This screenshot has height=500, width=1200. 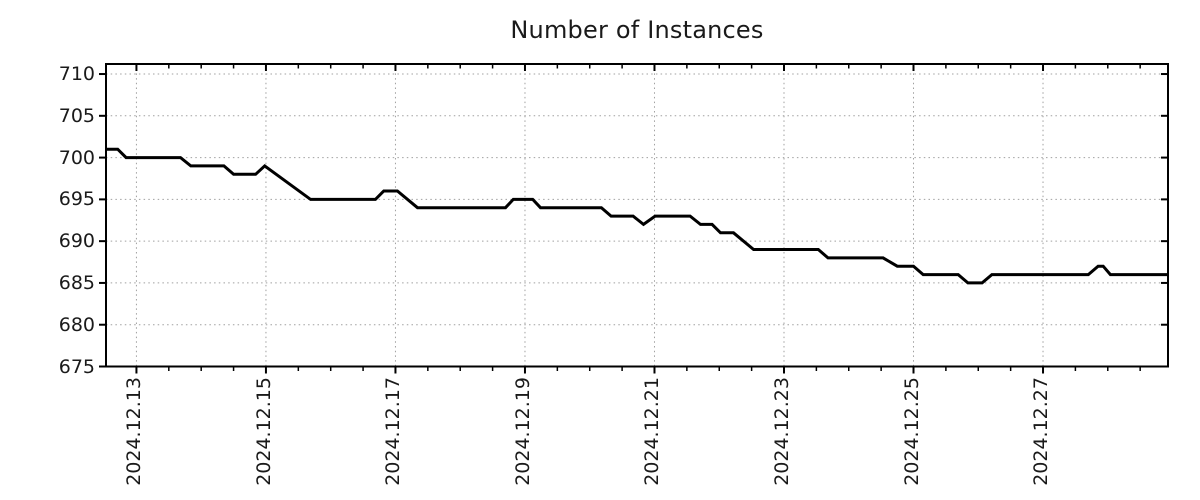 I want to click on x-tick-label: 2024.12.19, so click(x=522, y=431).